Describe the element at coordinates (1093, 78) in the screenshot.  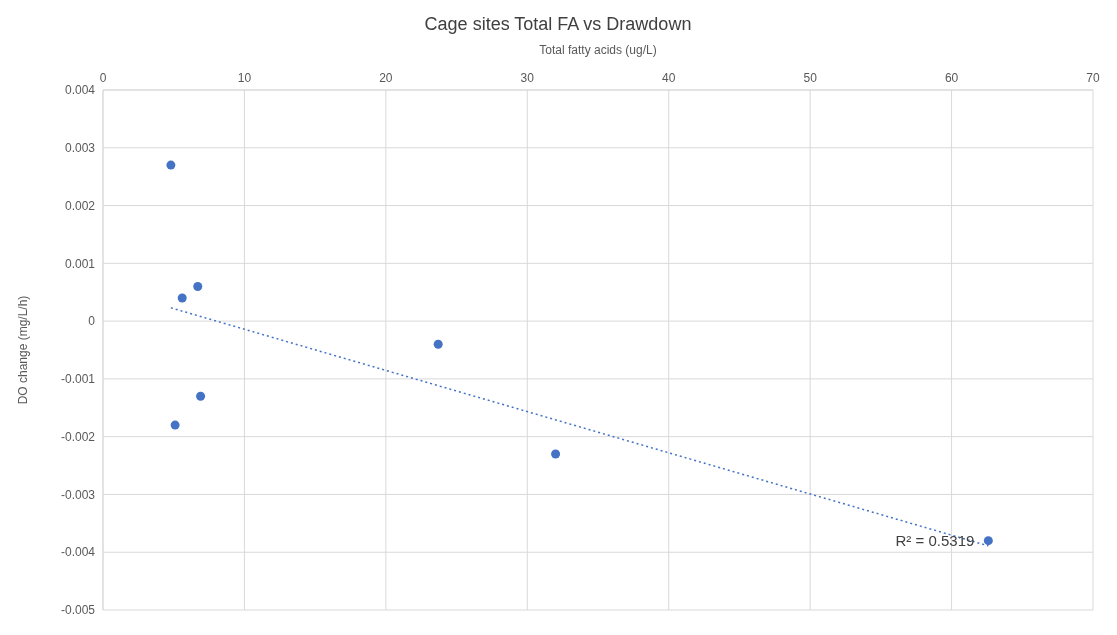
I see `x-tick-label: 70` at that location.